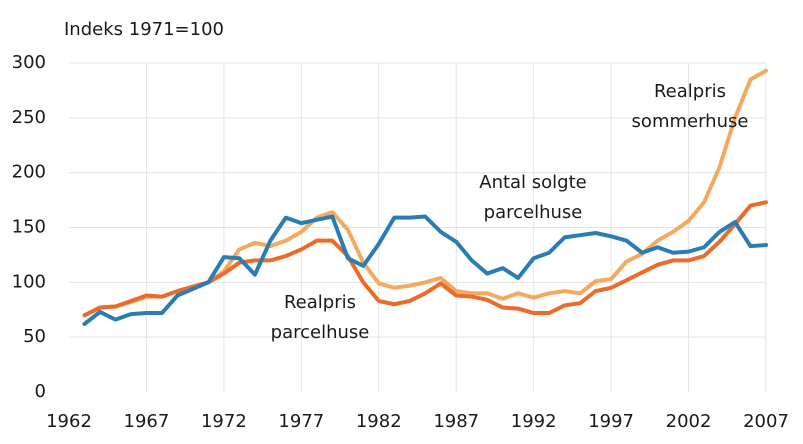  I want to click on y-axis-label: Indeks 1971=100, so click(144, 29).